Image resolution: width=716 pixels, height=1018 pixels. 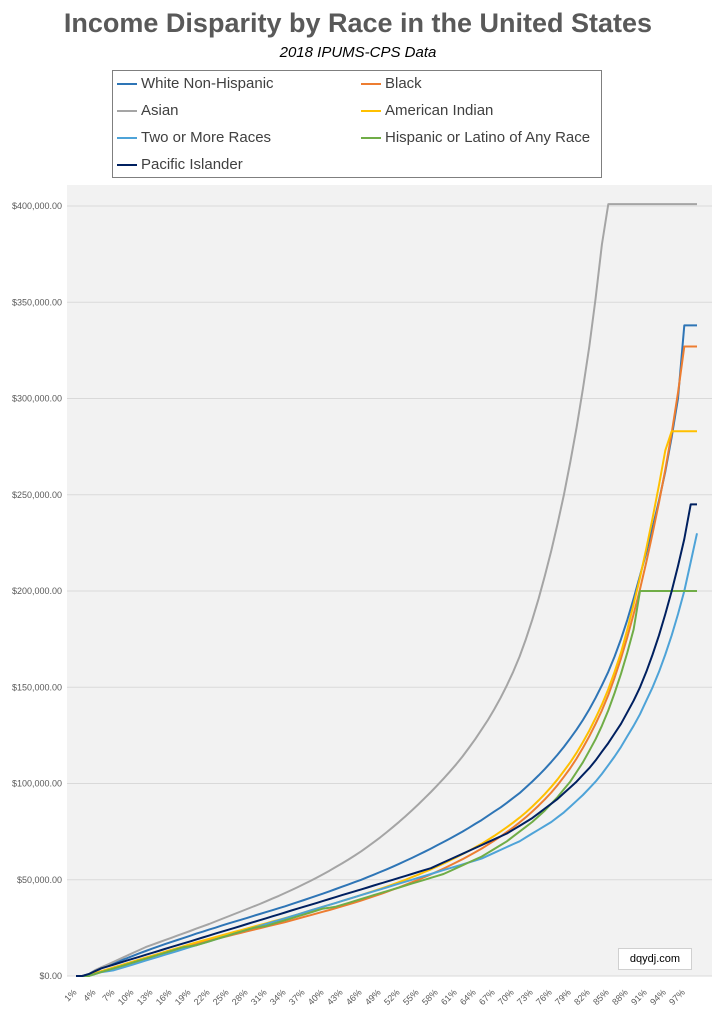 What do you see at coordinates (373, 997) in the screenshot?
I see `x-tick-label: 49%` at bounding box center [373, 997].